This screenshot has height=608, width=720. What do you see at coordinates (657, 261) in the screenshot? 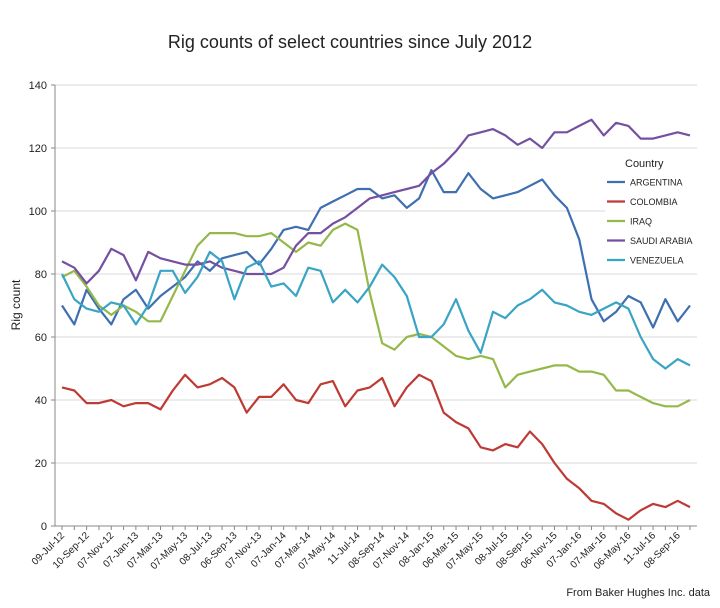
I see `legend-label: VENEZUELA` at bounding box center [657, 261].